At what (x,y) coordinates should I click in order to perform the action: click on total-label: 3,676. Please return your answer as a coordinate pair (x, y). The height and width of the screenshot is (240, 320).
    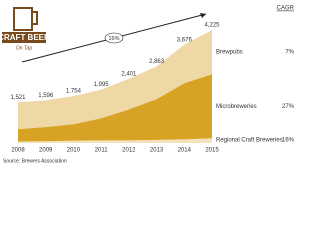
    Looking at the image, I should click on (185, 40).